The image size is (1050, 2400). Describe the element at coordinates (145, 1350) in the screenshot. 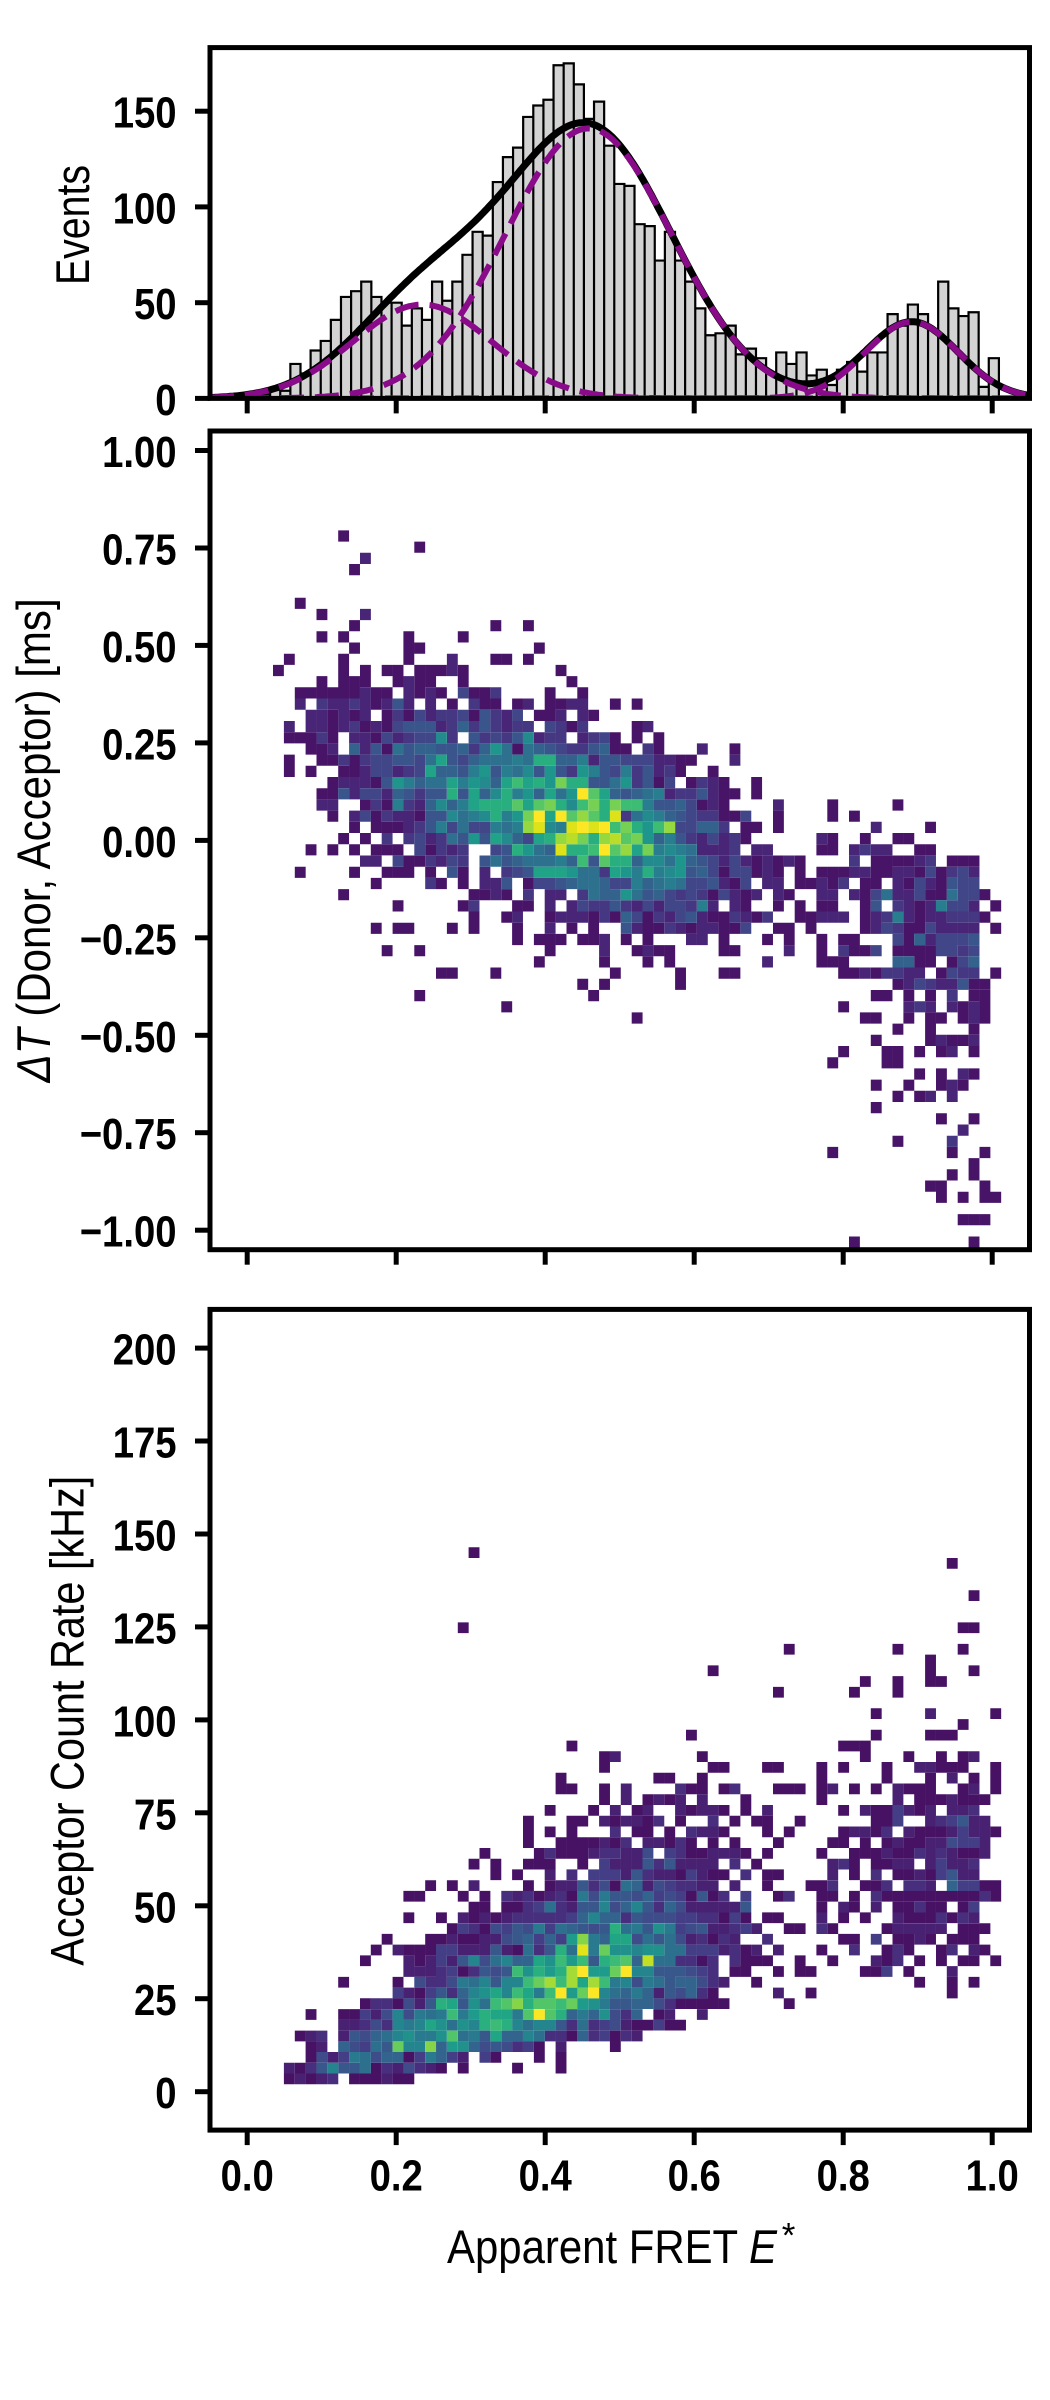

I see `svg-text: 200` at that location.